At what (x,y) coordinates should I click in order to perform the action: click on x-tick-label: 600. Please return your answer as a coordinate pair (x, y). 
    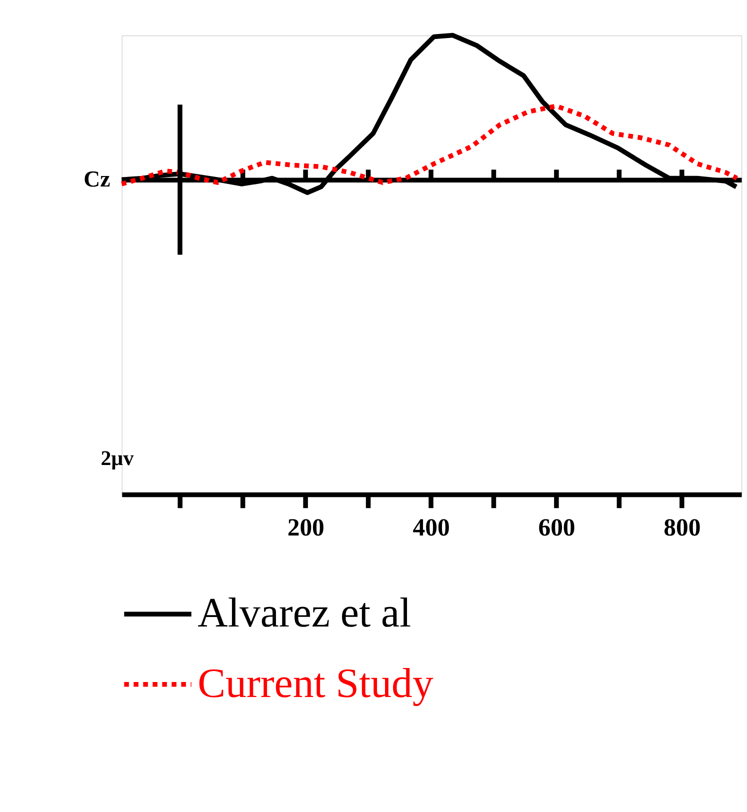
    Looking at the image, I should click on (557, 528).